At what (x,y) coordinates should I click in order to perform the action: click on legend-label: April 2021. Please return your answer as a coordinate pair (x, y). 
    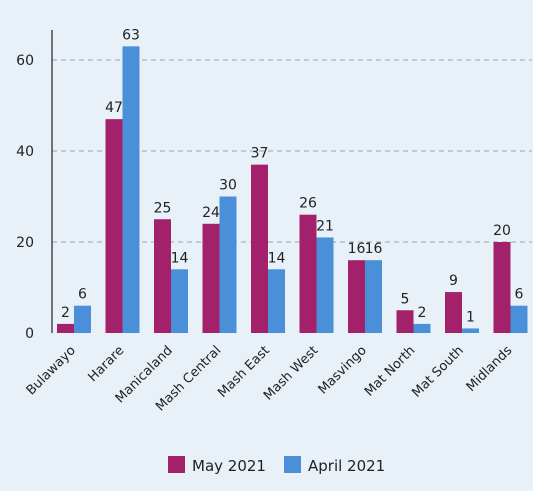
    Looking at the image, I should click on (346, 466).